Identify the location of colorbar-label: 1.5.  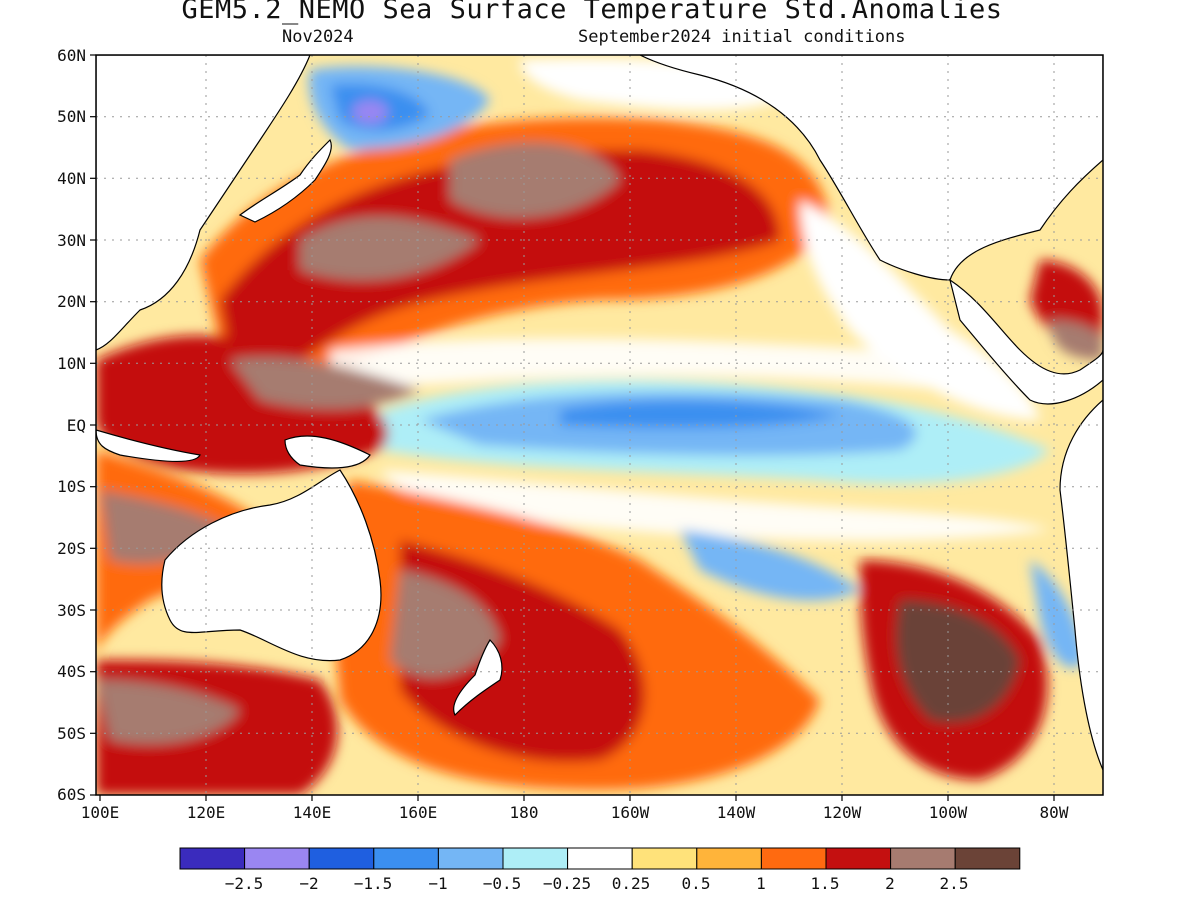
(825, 883).